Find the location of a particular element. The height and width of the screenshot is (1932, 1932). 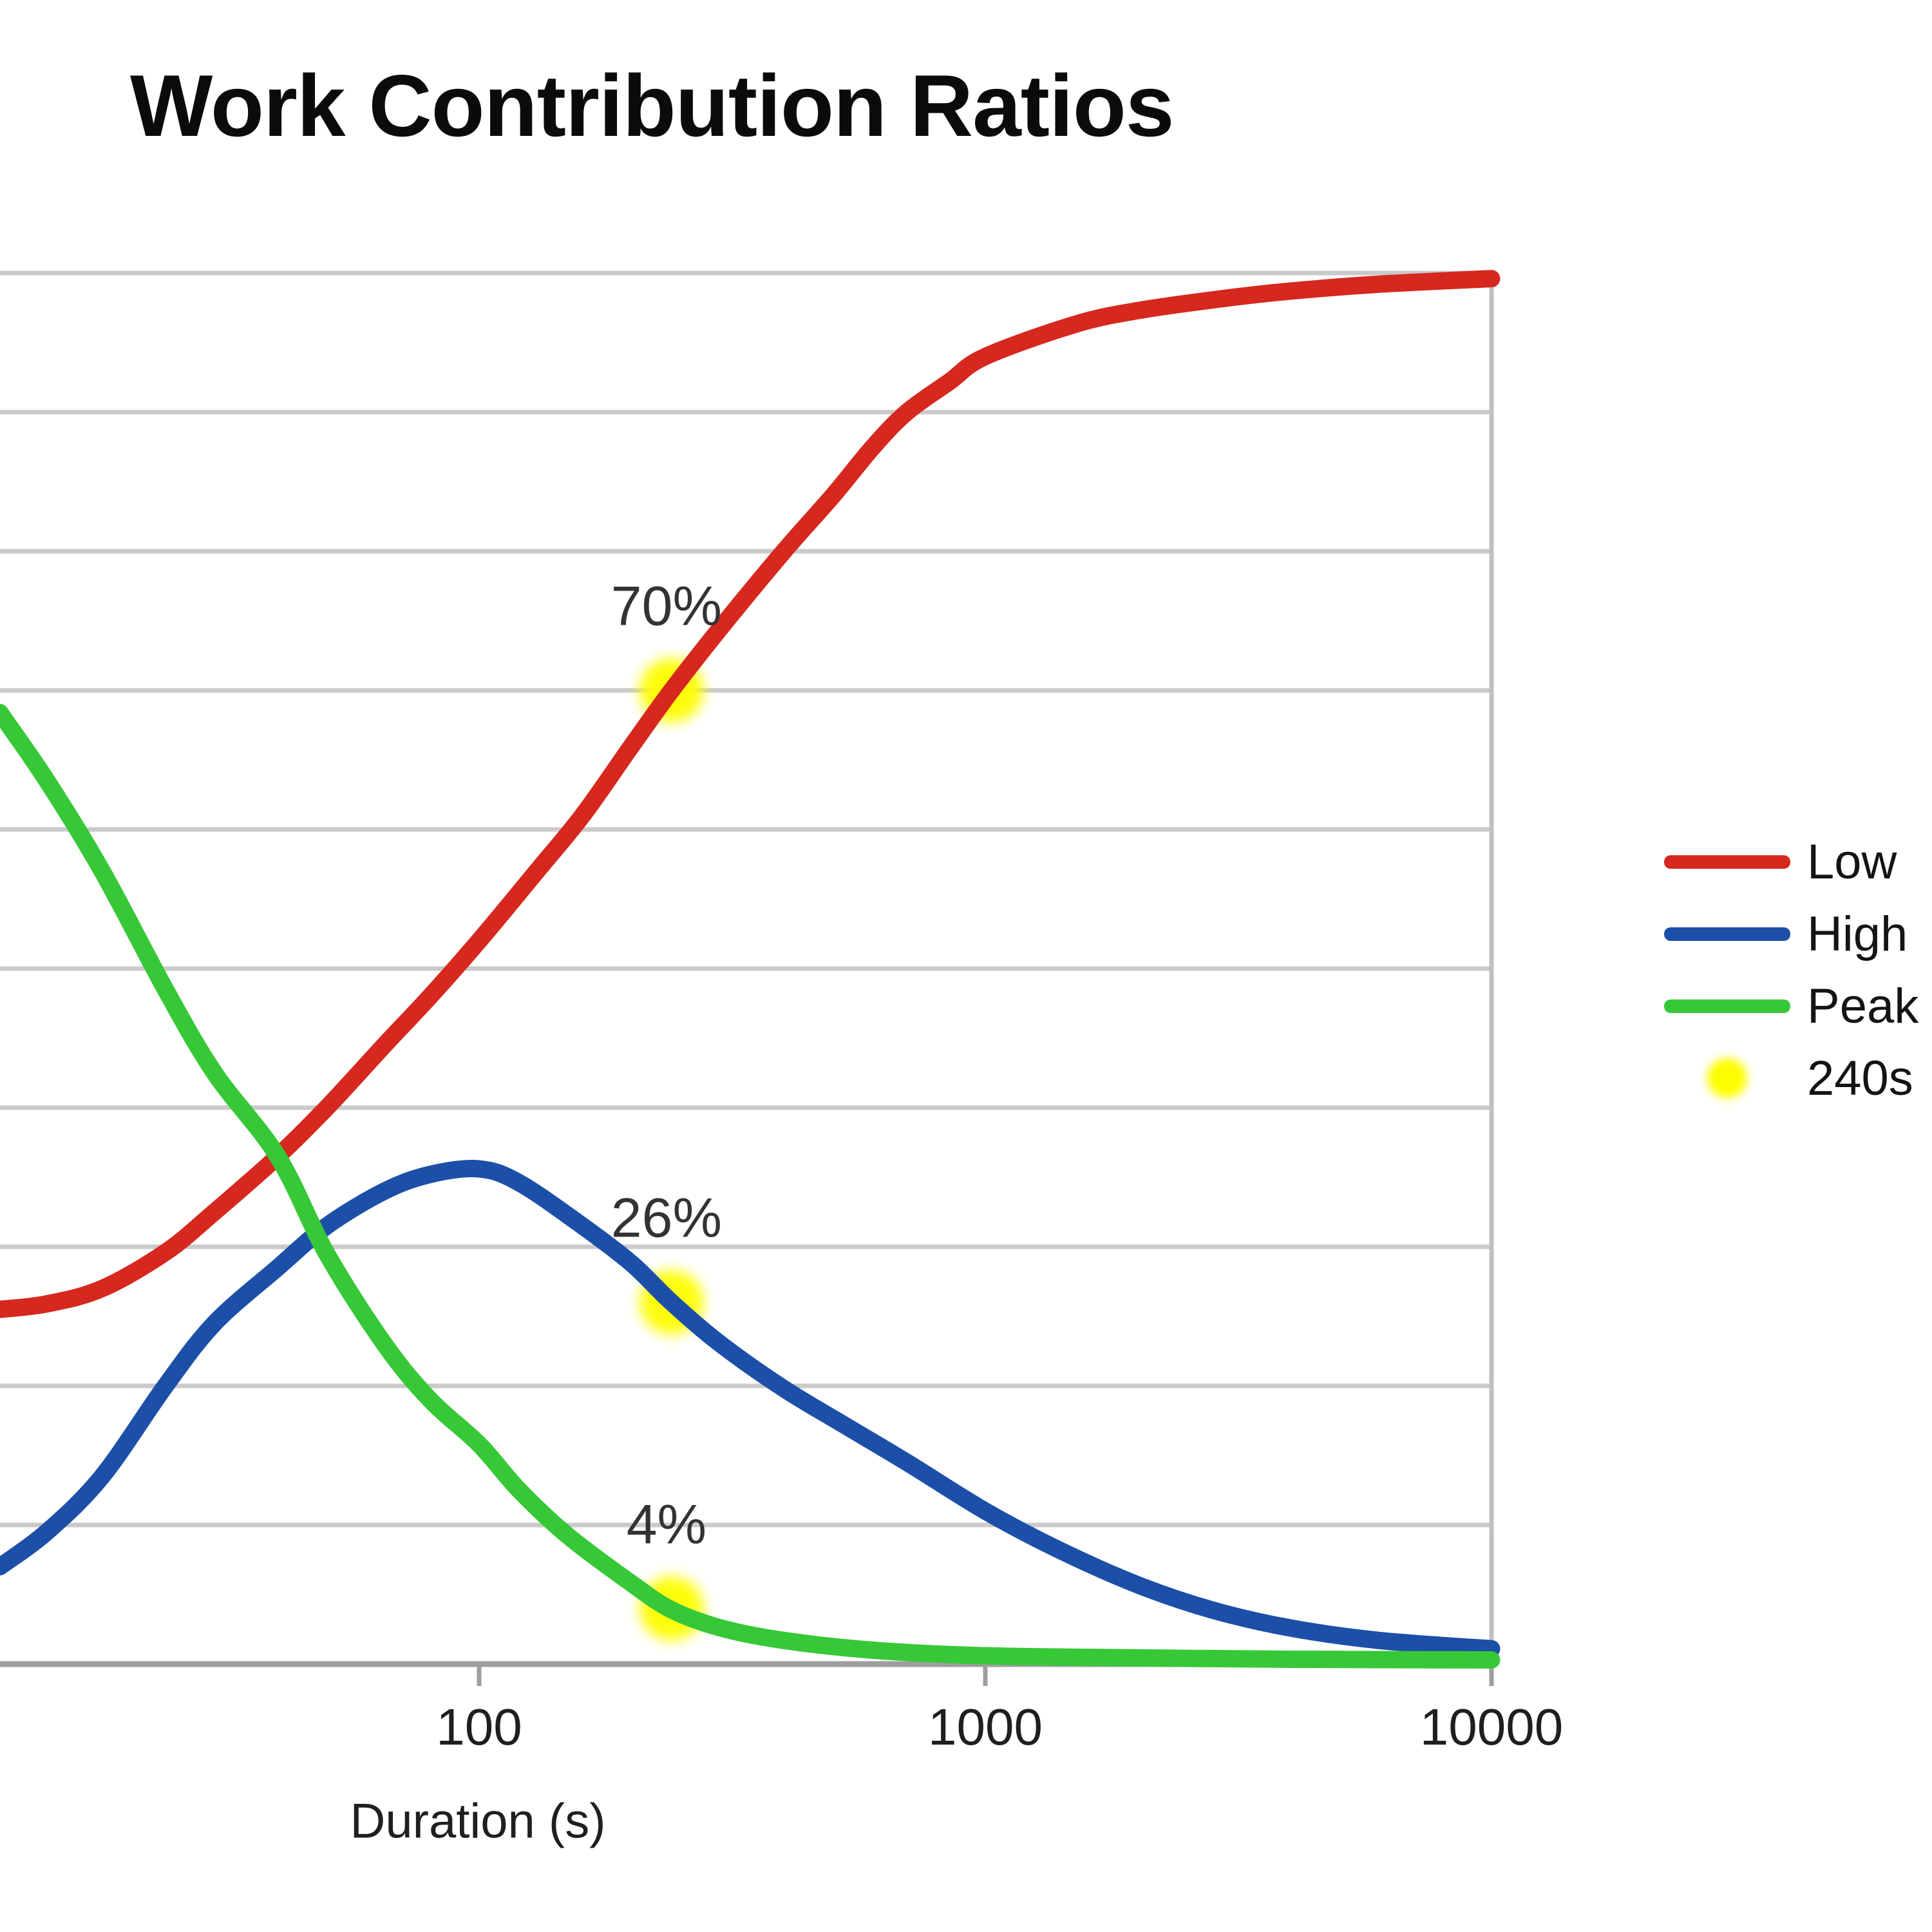

legend-line-swatch-high is located at coordinates (1727, 934).